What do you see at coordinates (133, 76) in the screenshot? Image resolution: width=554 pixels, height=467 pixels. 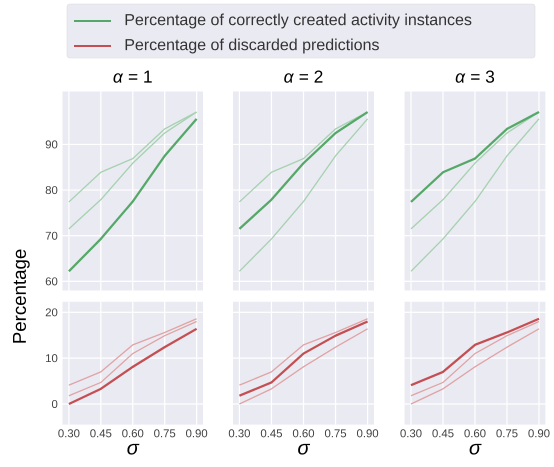 I see `chart-title: α = 1` at bounding box center [133, 76].